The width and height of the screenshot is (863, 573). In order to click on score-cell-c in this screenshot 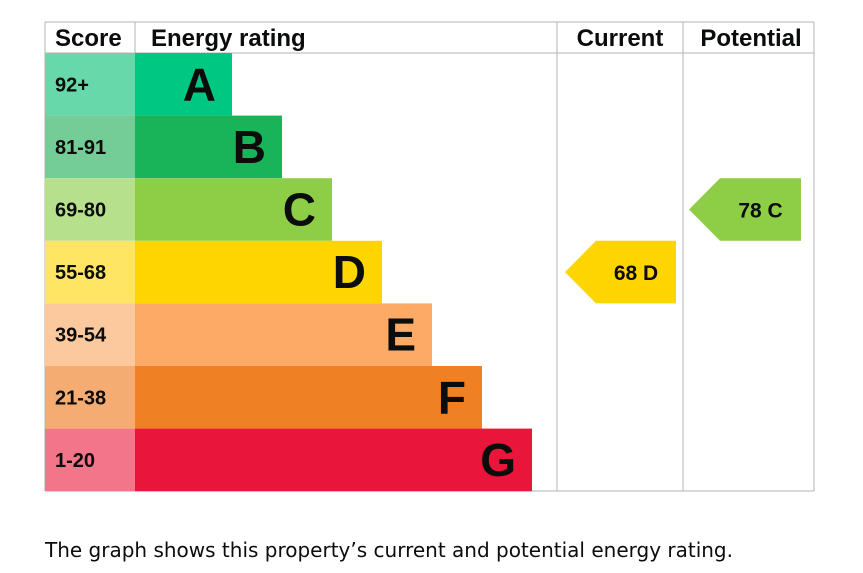, I will do `click(90, 209)`.